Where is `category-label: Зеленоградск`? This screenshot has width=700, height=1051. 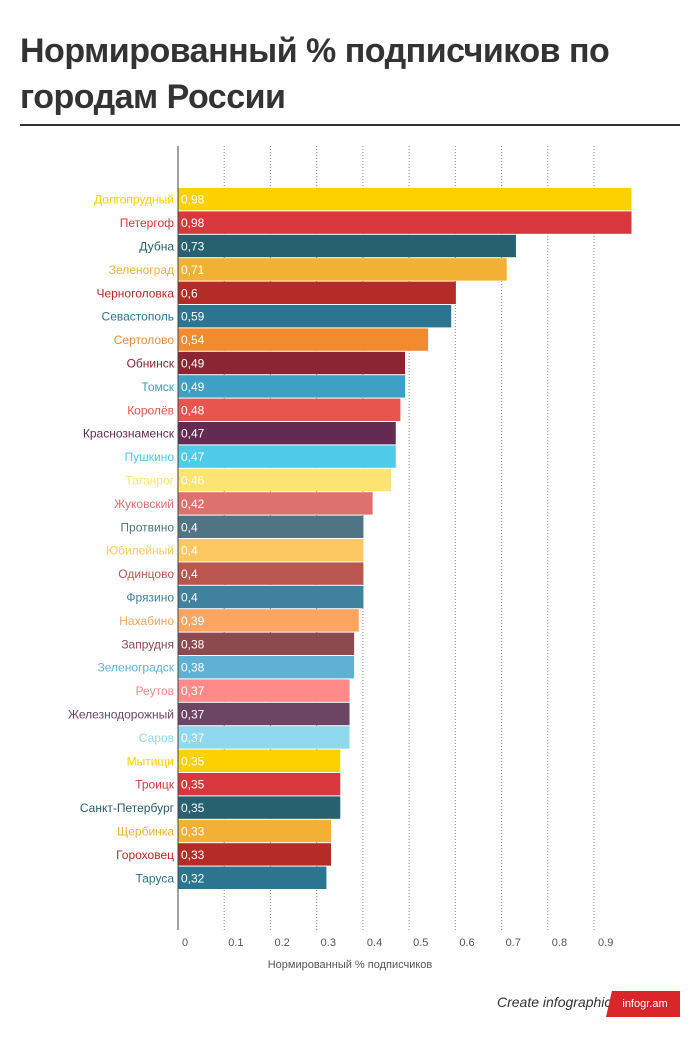
category-label: Зеленоградск is located at coordinates (136, 668).